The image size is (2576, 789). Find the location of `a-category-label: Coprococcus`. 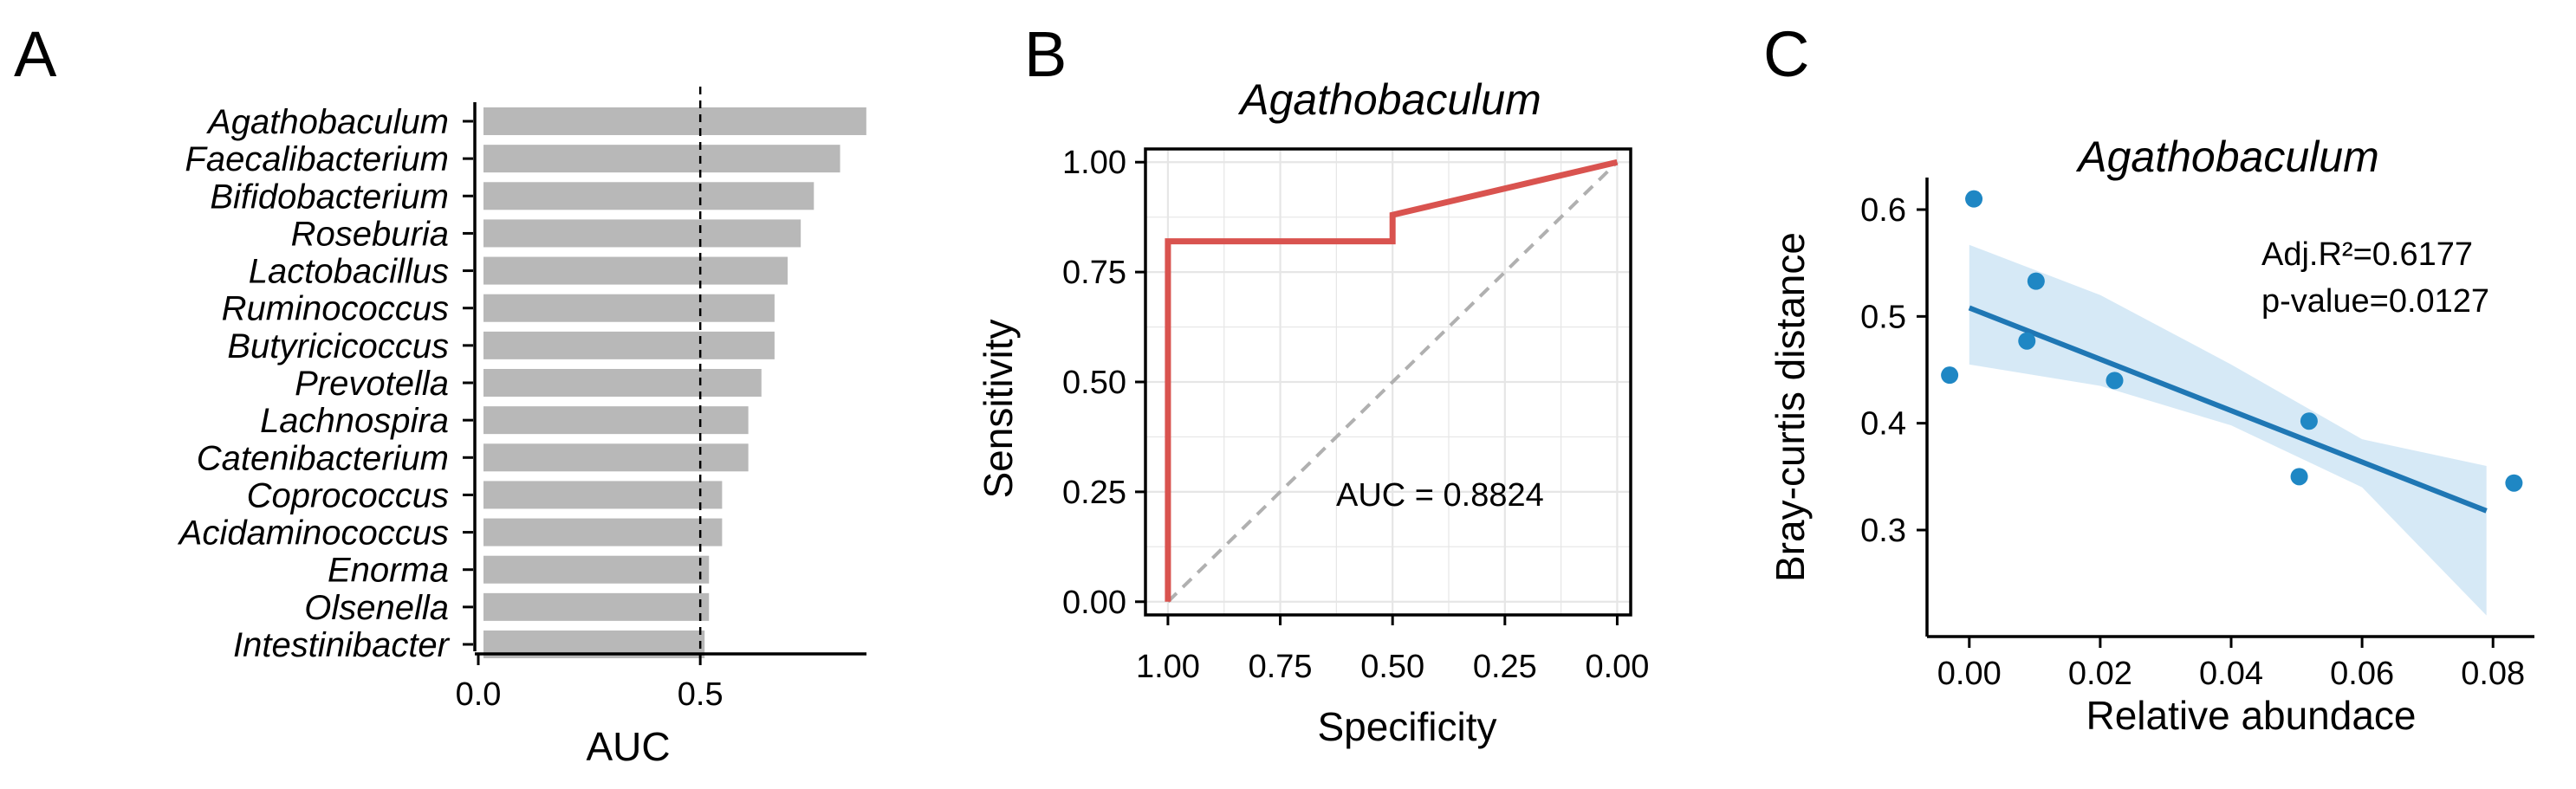

a-category-label: Coprococcus is located at coordinates (348, 495).